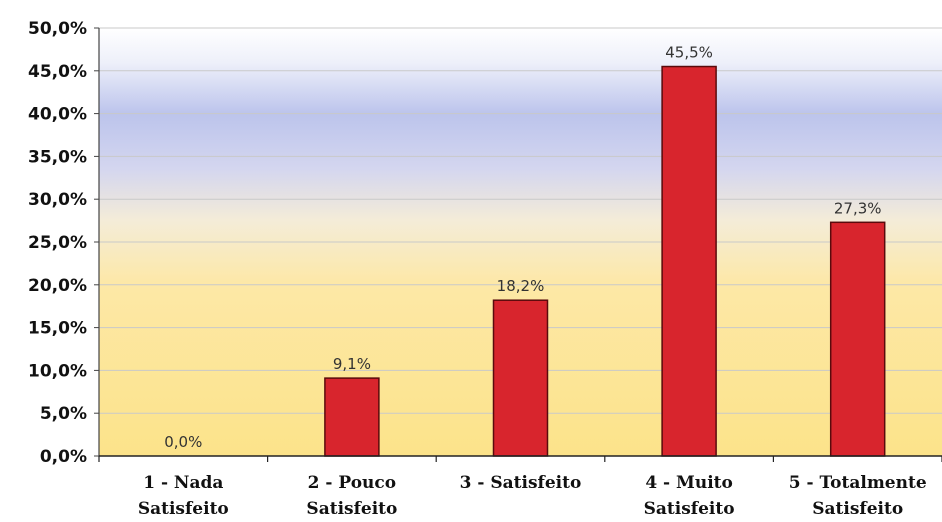  I want to click on x-tick-label-line: 3 - Satisfeito, so click(521, 483).